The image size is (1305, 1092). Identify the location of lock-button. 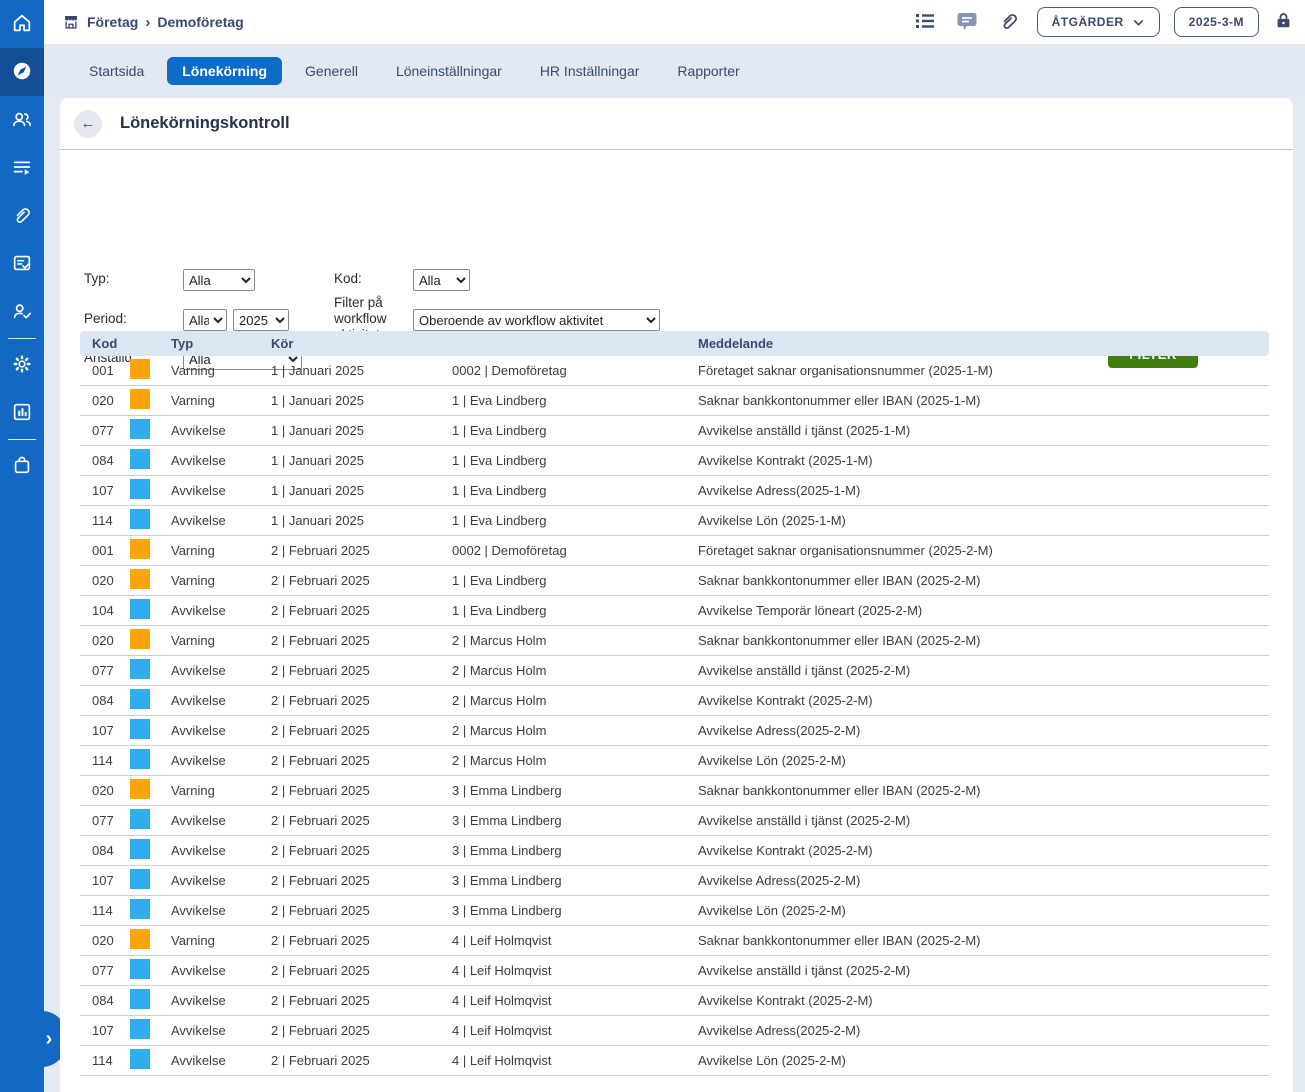
(1283, 22).